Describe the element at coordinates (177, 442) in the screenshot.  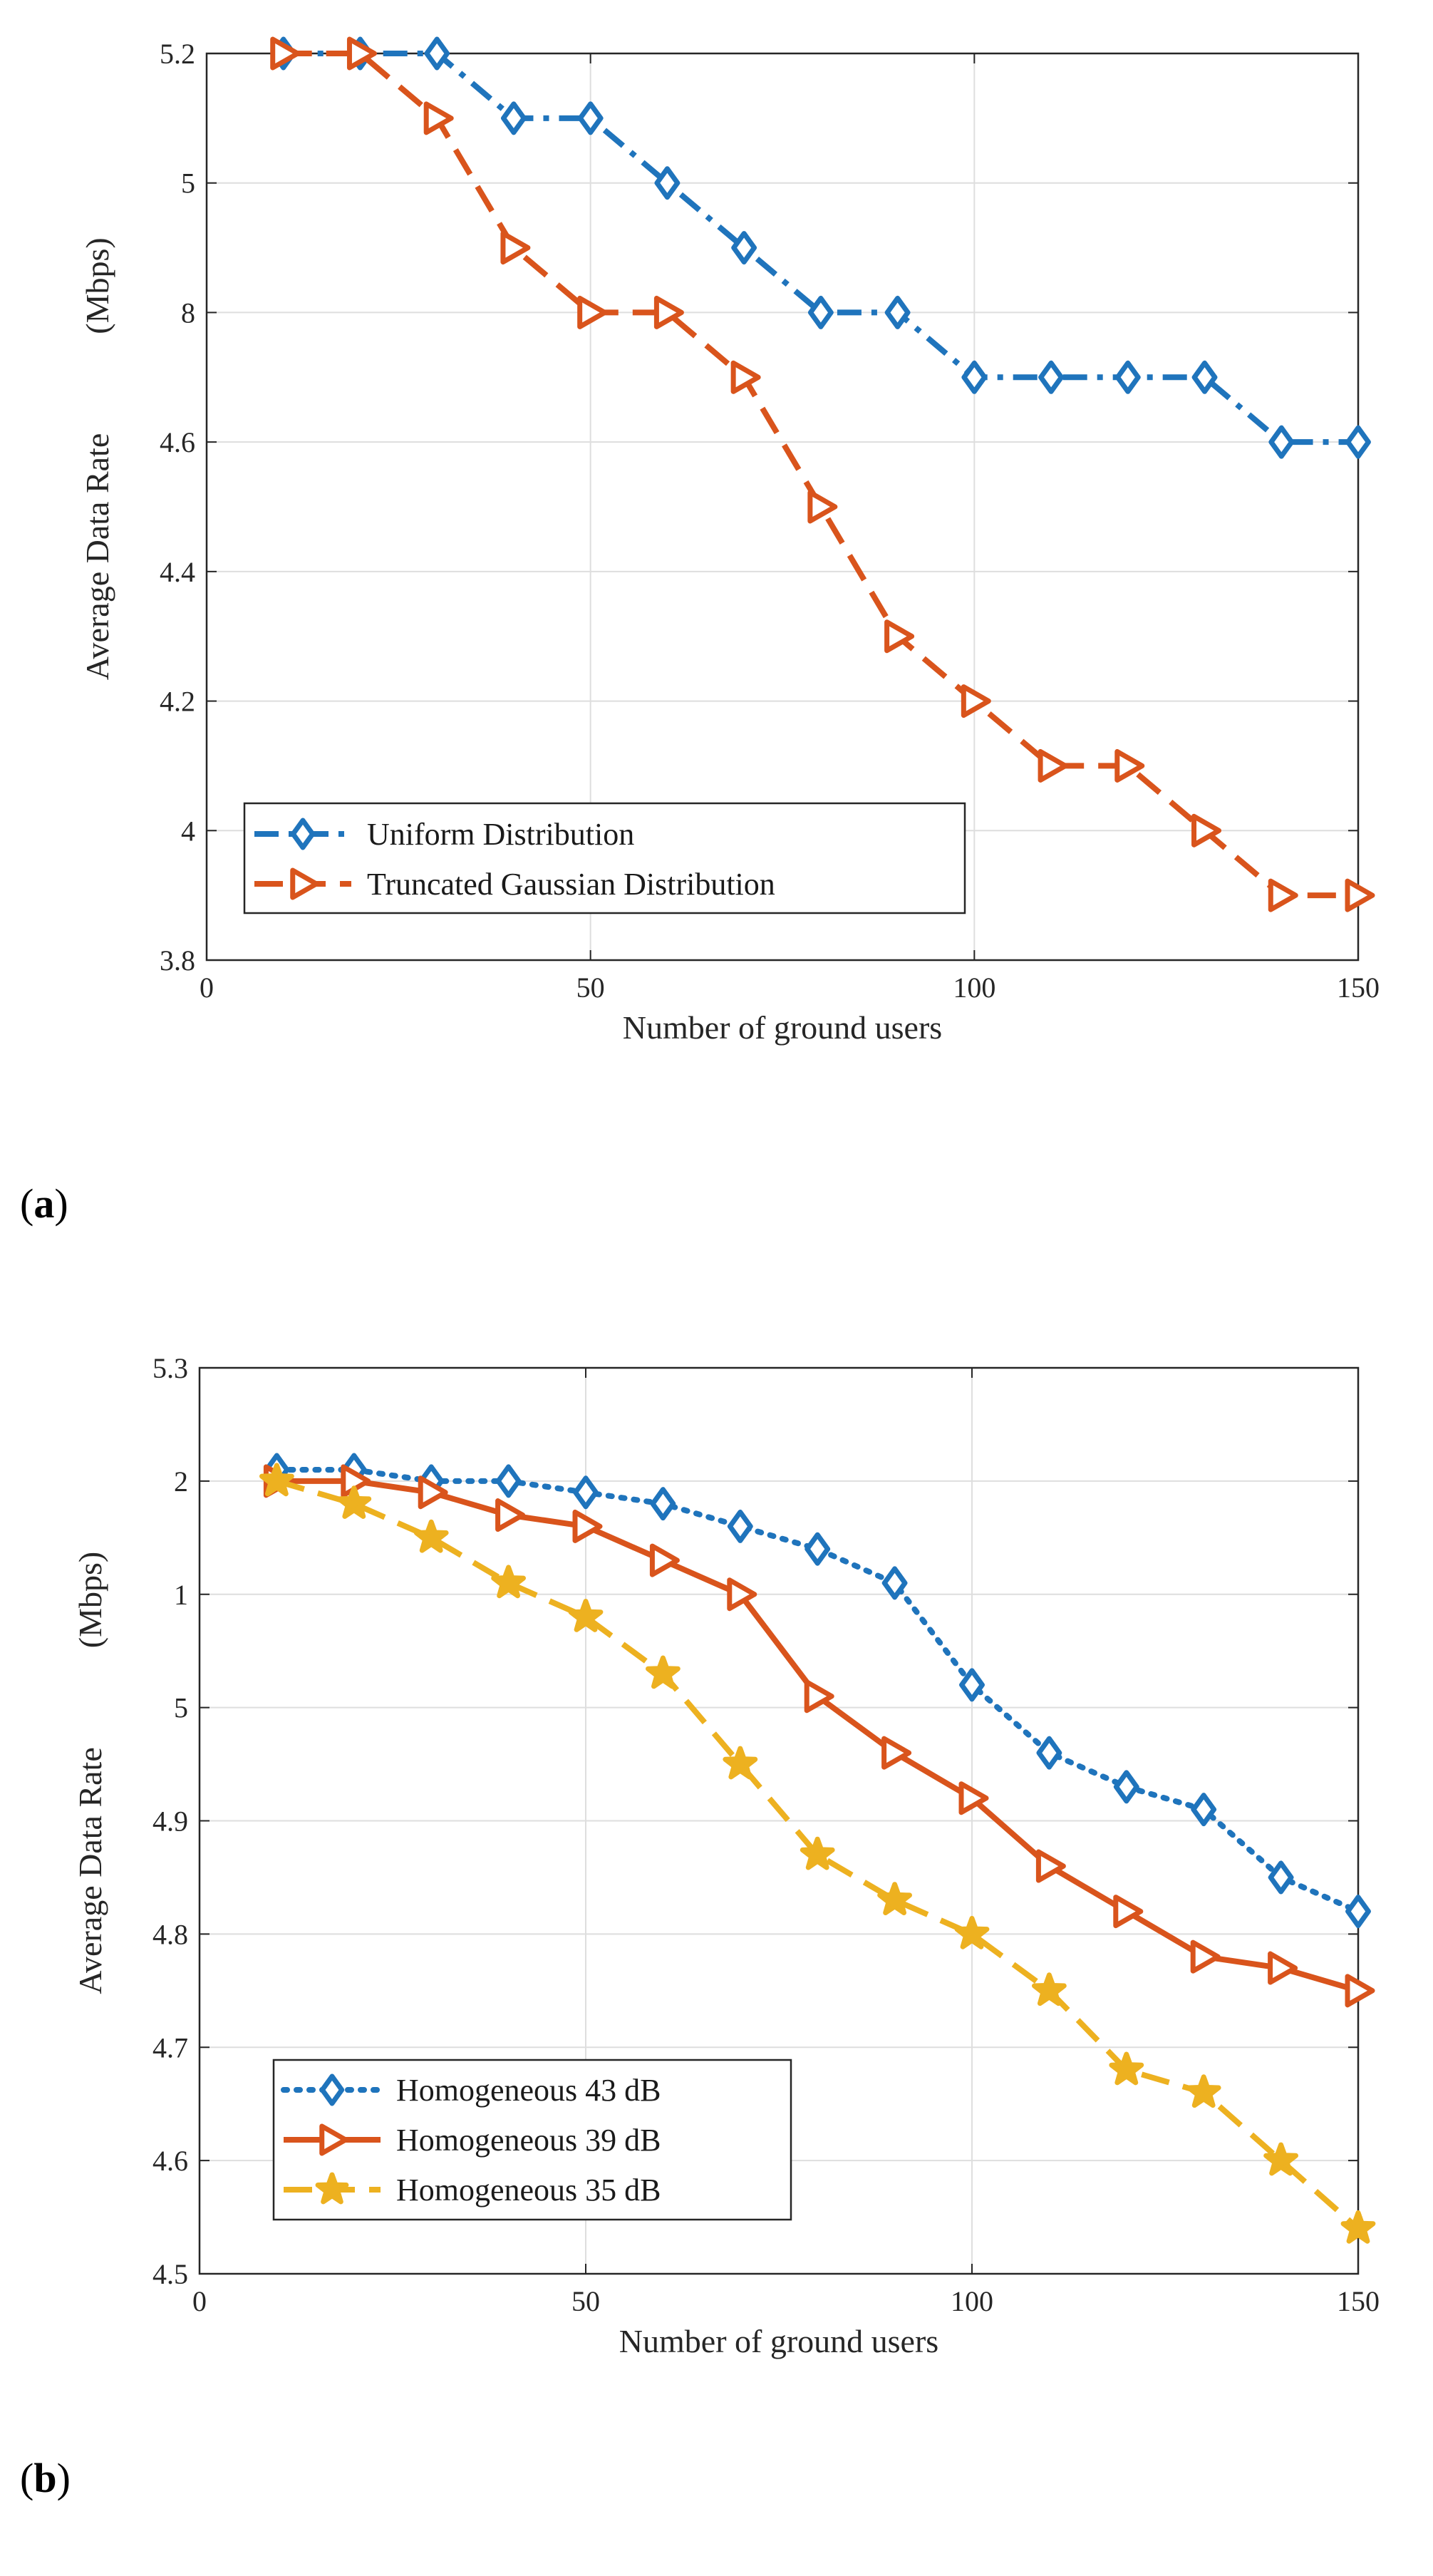
I see `y-tick-label: 4.6` at that location.